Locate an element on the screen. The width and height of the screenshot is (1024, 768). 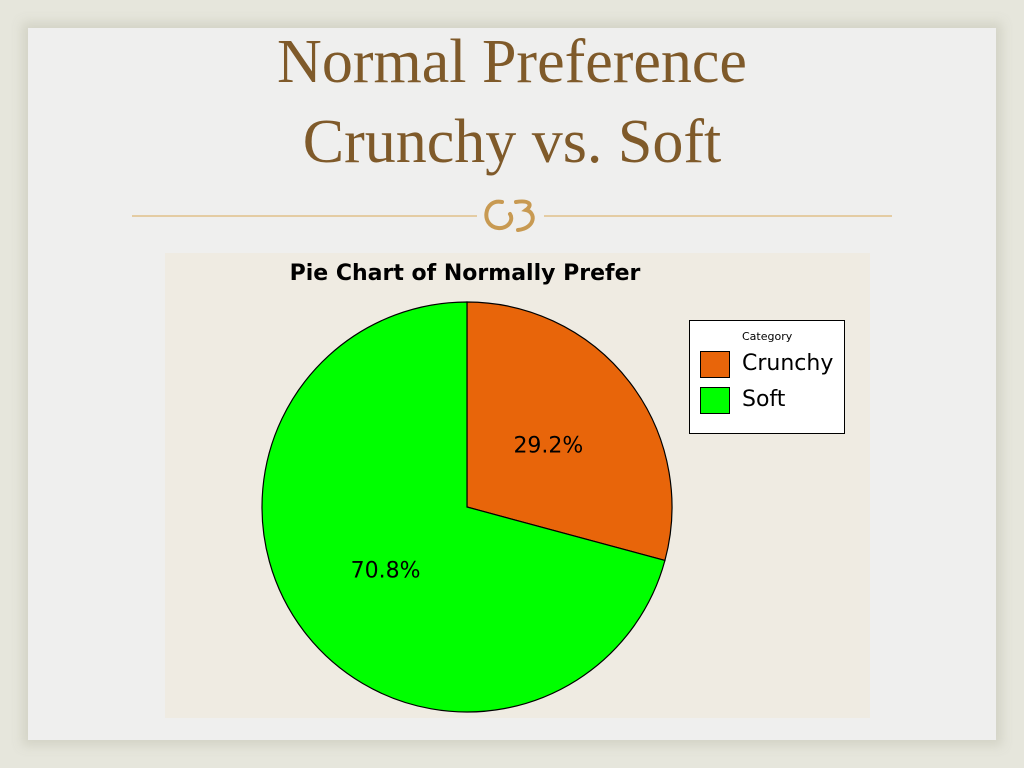
legend-label-crunchy: Crunchy is located at coordinates (788, 363).